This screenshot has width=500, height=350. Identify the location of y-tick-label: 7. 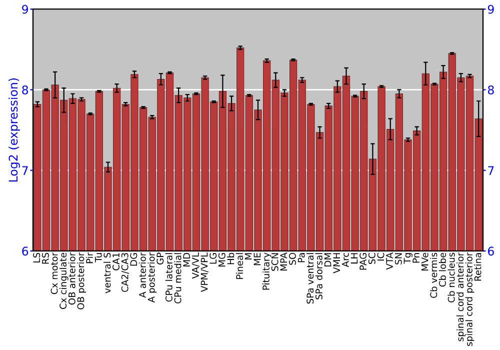
(25, 170).